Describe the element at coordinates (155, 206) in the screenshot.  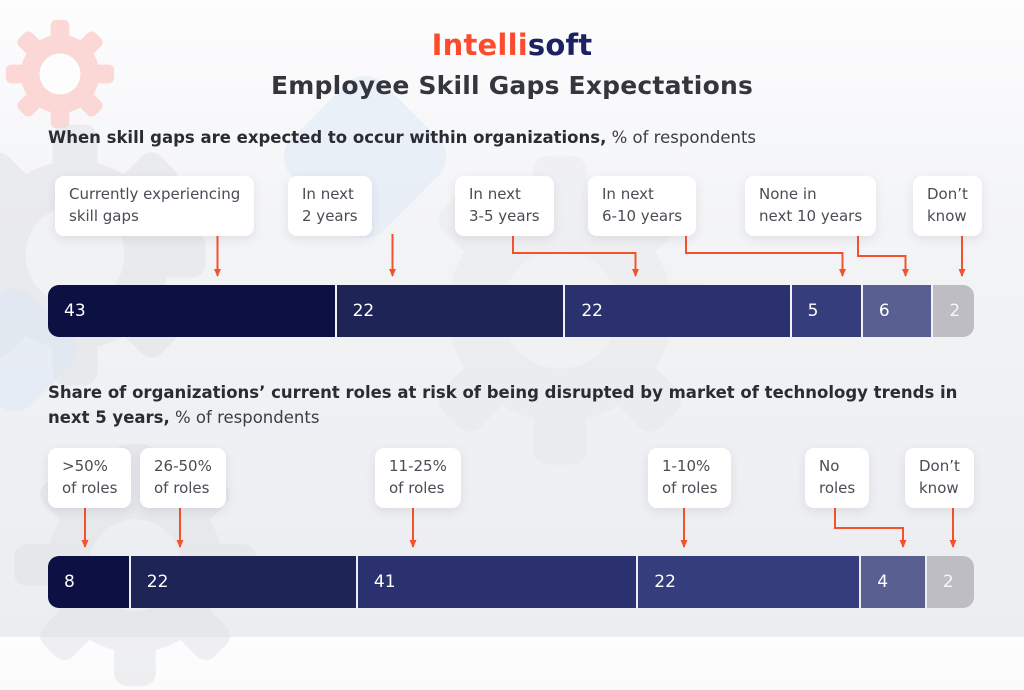
I see `chart1-card-currently-experiencing: Currently experiencing skill gaps` at that location.